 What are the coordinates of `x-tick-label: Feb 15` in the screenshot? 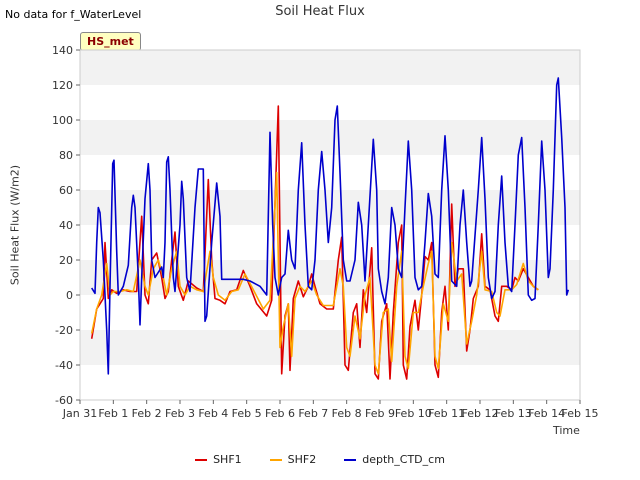 It's located at (580, 413).